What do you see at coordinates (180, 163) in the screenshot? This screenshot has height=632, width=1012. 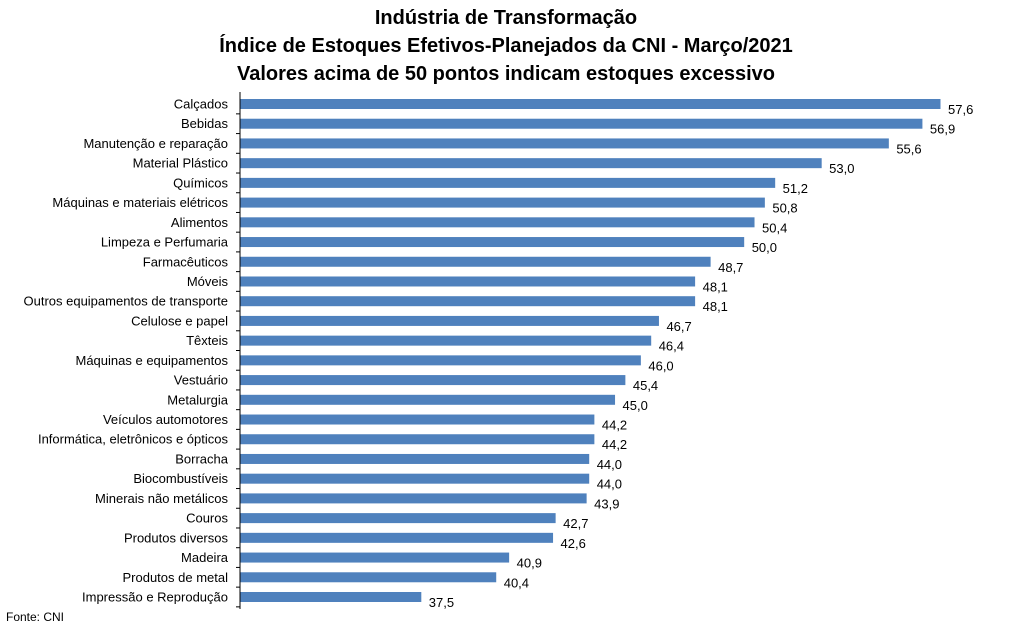 I see `category-label: Material Plástico` at bounding box center [180, 163].